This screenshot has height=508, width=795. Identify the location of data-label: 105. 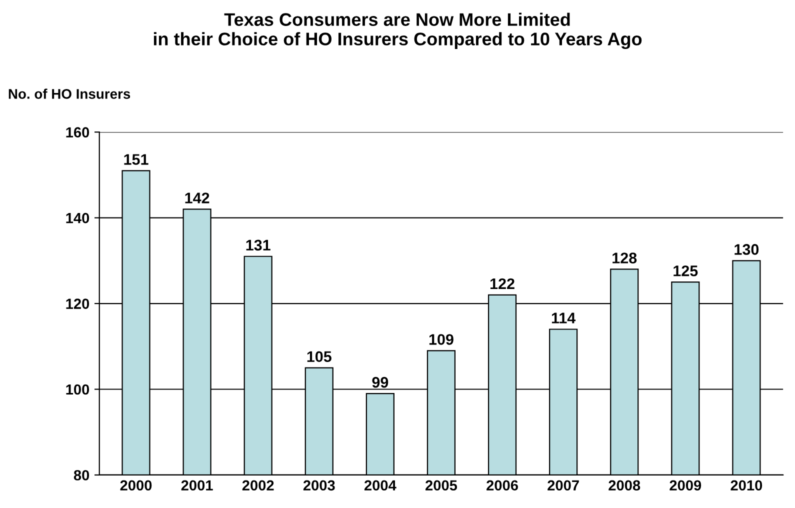
(319, 356).